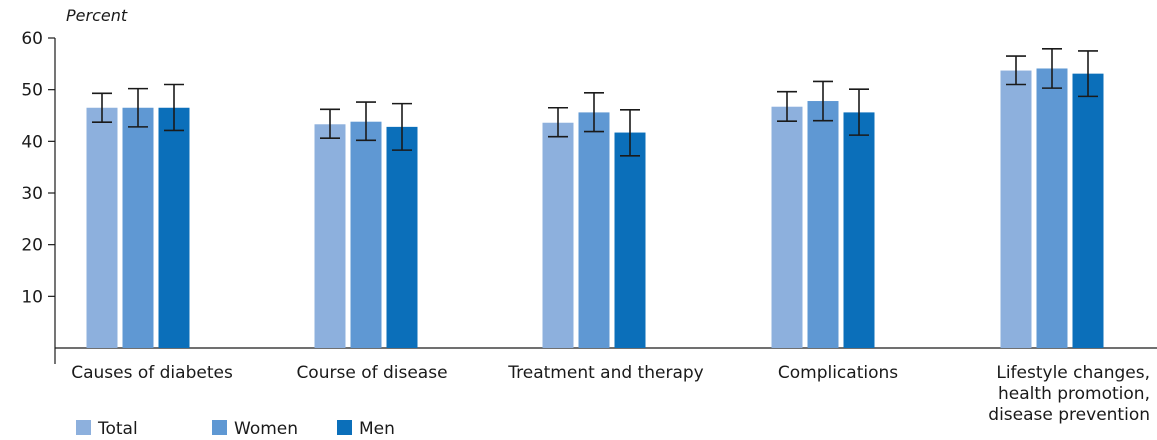  What do you see at coordinates (1074, 394) in the screenshot?
I see `x-category-label: health promotion,` at bounding box center [1074, 394].